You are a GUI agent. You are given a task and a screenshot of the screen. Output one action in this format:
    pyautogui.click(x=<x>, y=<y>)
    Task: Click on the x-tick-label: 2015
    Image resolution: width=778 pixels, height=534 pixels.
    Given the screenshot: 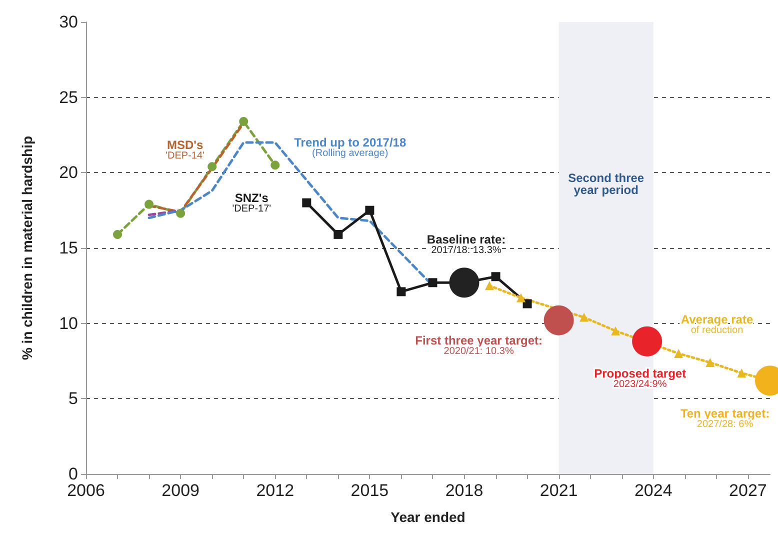 What is the action you would take?
    pyautogui.click(x=369, y=490)
    